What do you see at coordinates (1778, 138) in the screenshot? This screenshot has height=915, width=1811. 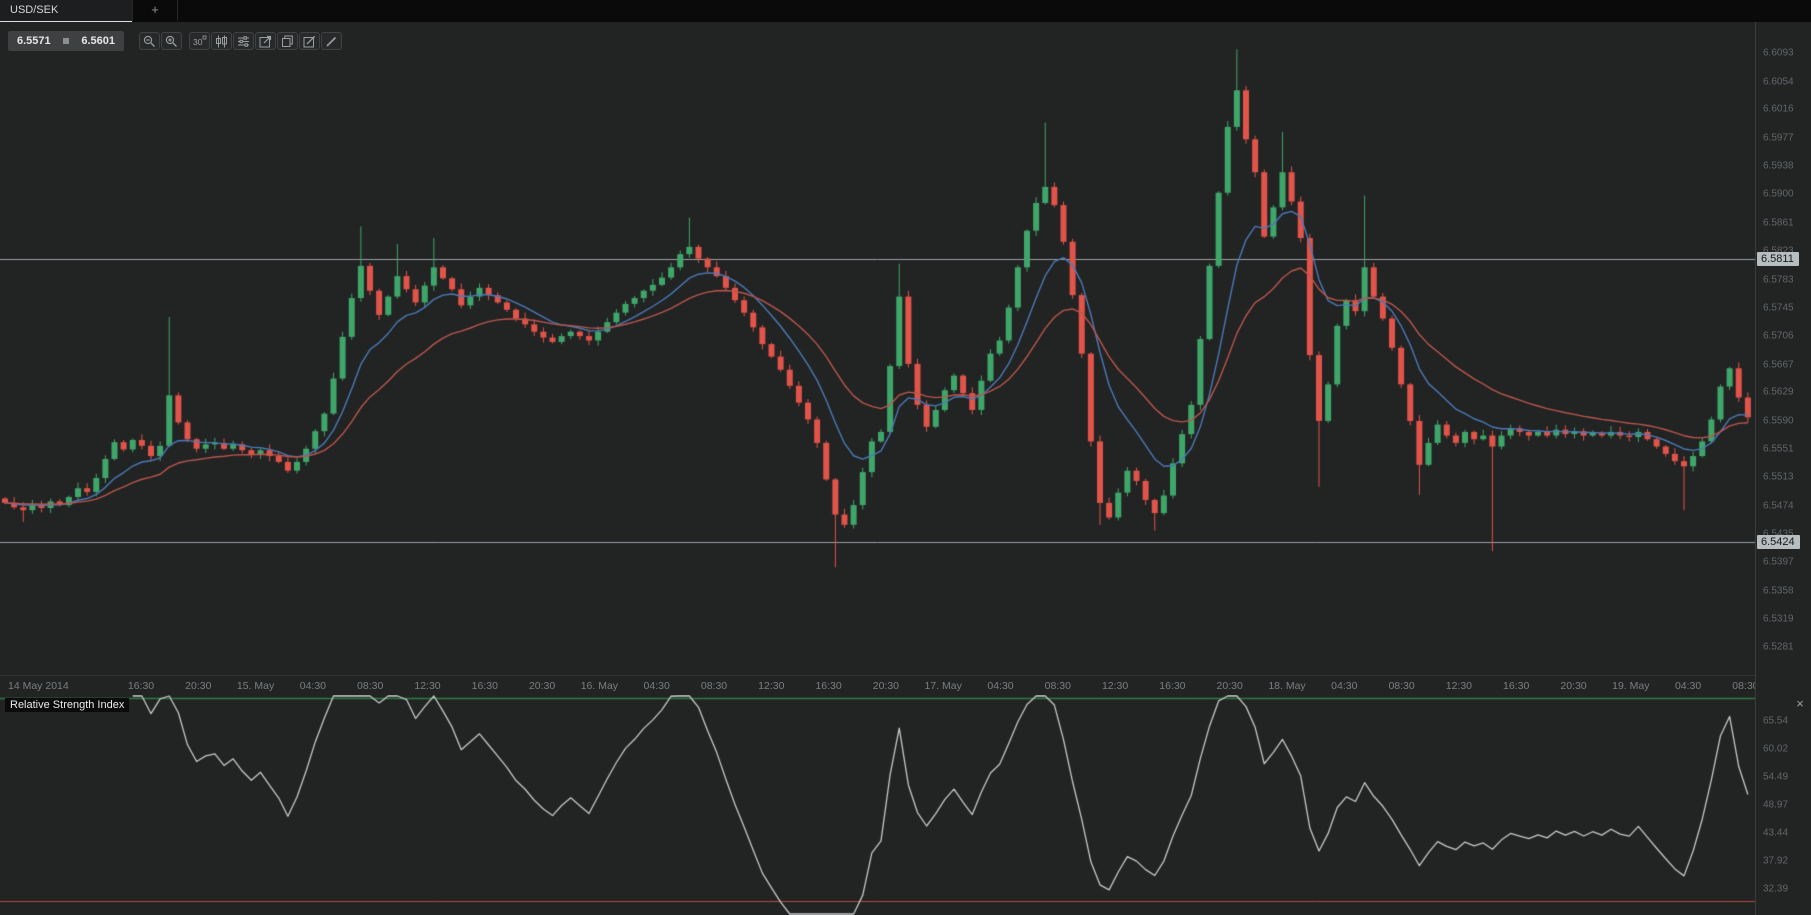 I see `price-axis-label: 6.5977` at bounding box center [1778, 138].